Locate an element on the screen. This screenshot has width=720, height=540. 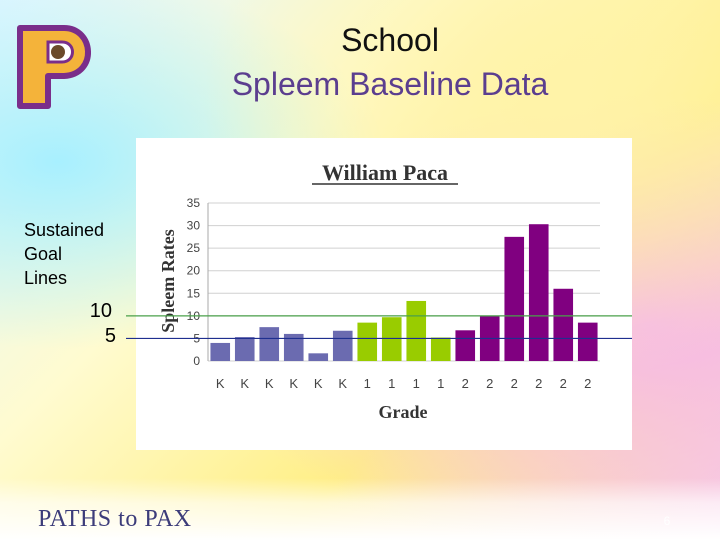
goal-value-5: 5 is located at coordinates (110, 336).